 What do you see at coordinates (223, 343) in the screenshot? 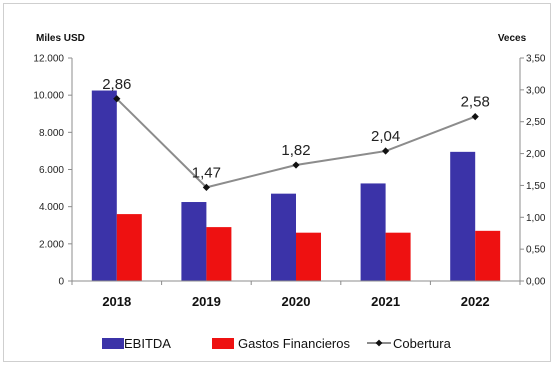
I see `legend-swatch-gastos-financieros` at bounding box center [223, 343].